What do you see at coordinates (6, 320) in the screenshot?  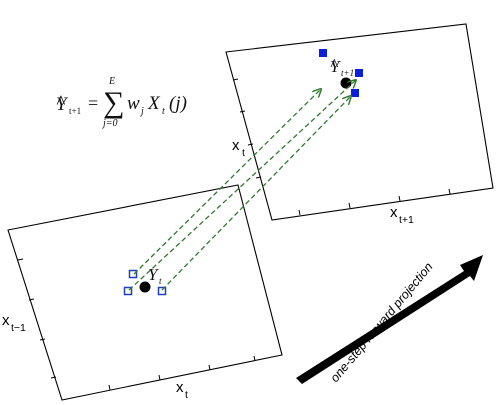 I see `left-y-axis-label: x` at bounding box center [6, 320].